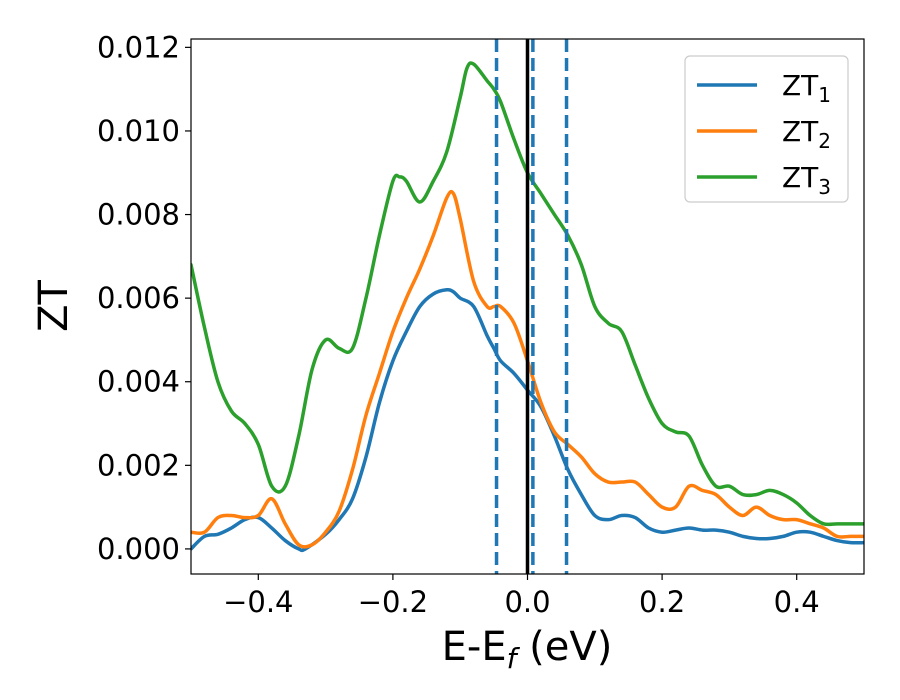  Describe the element at coordinates (138, 549) in the screenshot. I see `y-tick-label: 0.000` at that location.